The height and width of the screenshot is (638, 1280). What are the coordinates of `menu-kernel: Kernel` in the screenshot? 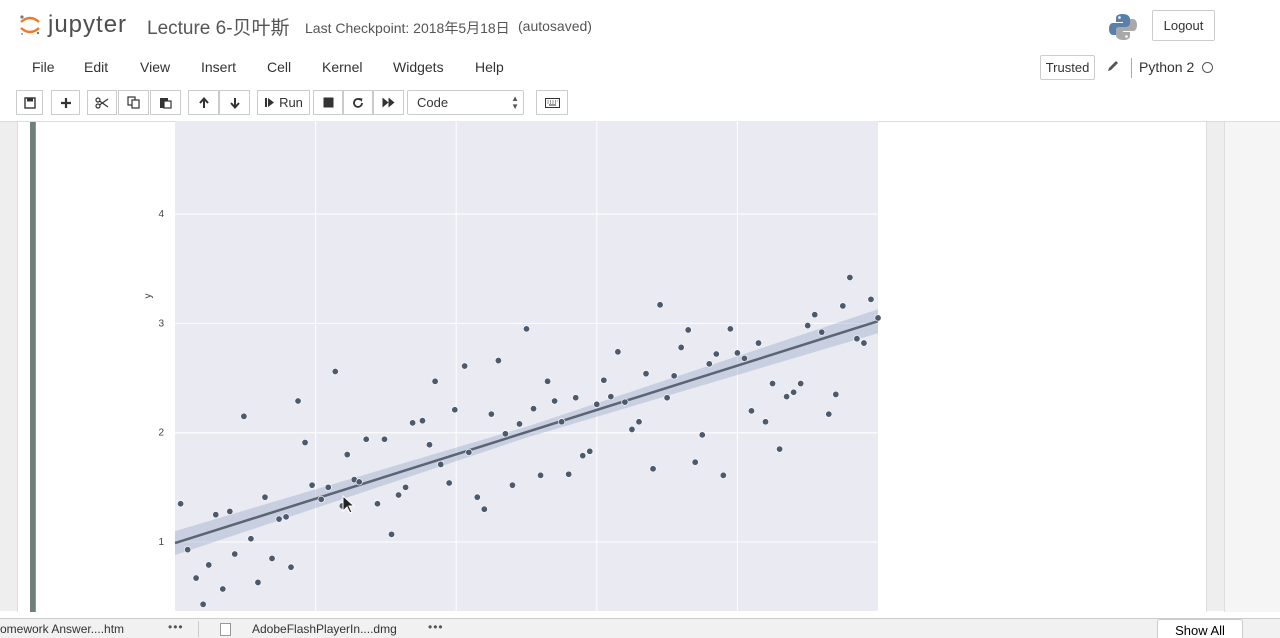 It's located at (342, 67).